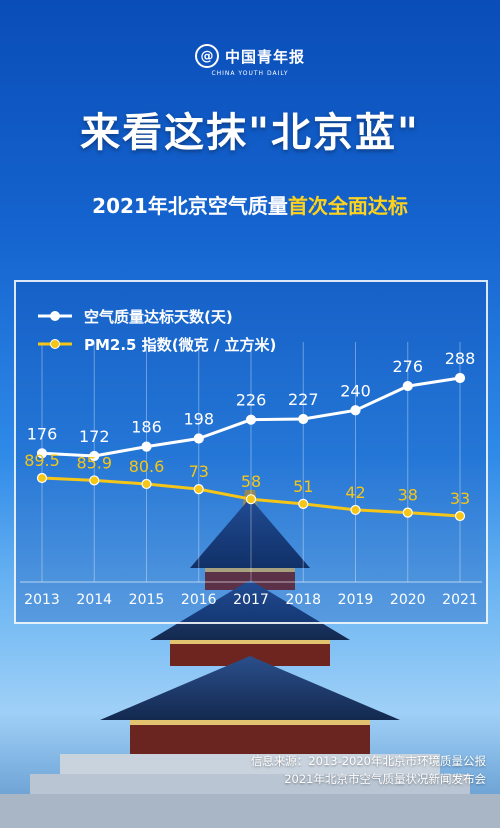  I want to click on data-label: 226, so click(251, 400).